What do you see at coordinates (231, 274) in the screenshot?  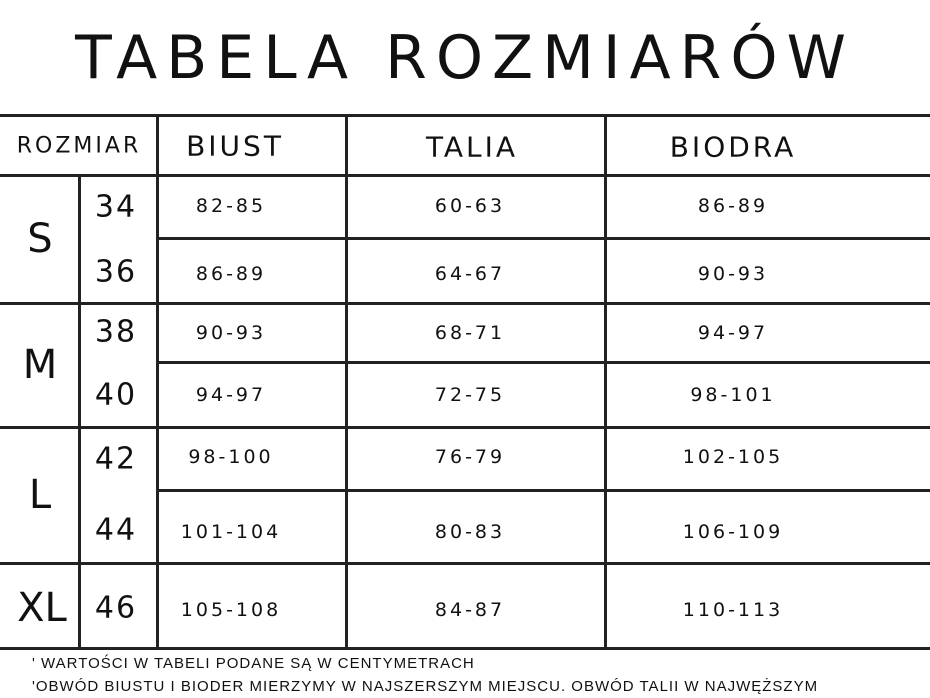 I see `bust-value: 86-89` at bounding box center [231, 274].